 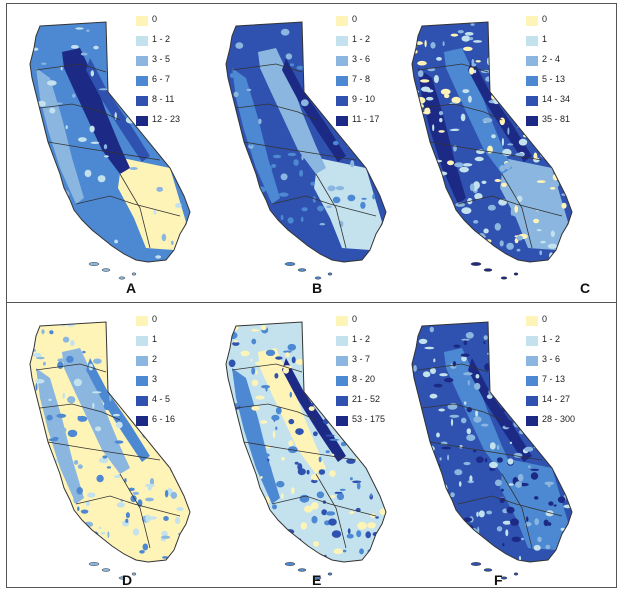 I want to click on legend-label: 11 - 17, so click(x=366, y=119).